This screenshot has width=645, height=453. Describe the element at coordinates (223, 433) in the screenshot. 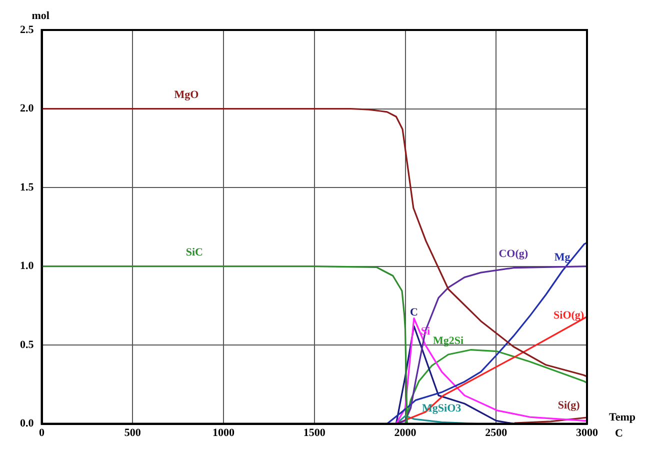

I see `x-tick-label: 1000` at that location.